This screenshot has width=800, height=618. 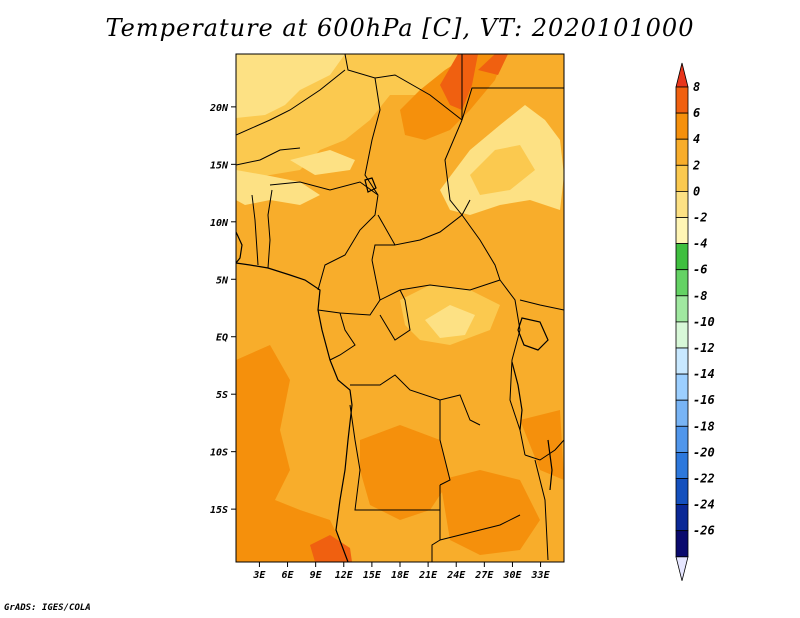 I want to click on colorbar-label: -12, so click(x=704, y=348).